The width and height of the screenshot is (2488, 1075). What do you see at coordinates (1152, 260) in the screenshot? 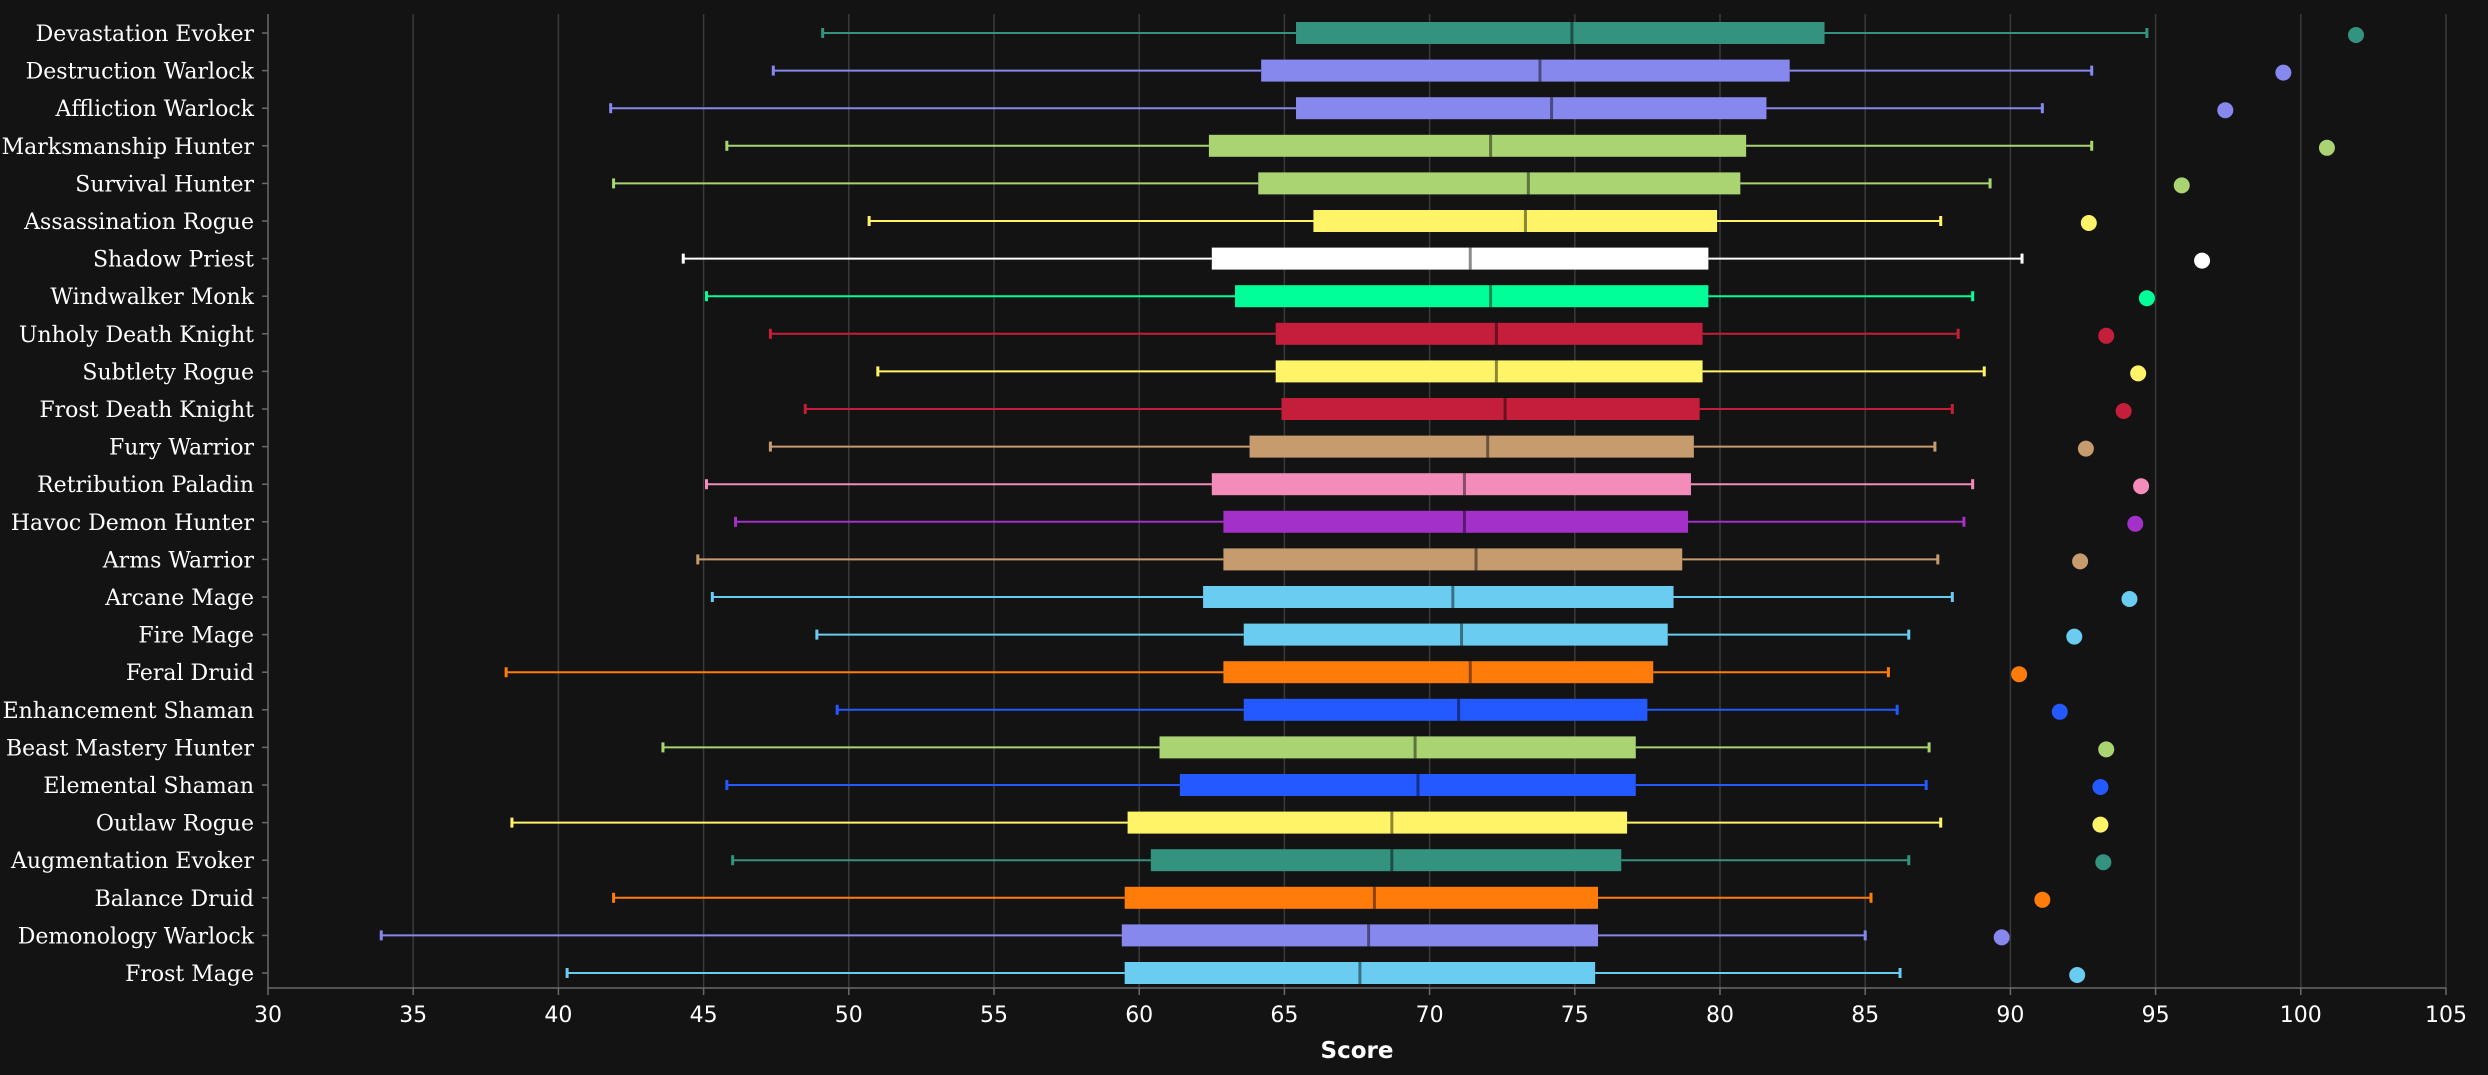
I see `box-row: Shadow Priest` at bounding box center [1152, 260].